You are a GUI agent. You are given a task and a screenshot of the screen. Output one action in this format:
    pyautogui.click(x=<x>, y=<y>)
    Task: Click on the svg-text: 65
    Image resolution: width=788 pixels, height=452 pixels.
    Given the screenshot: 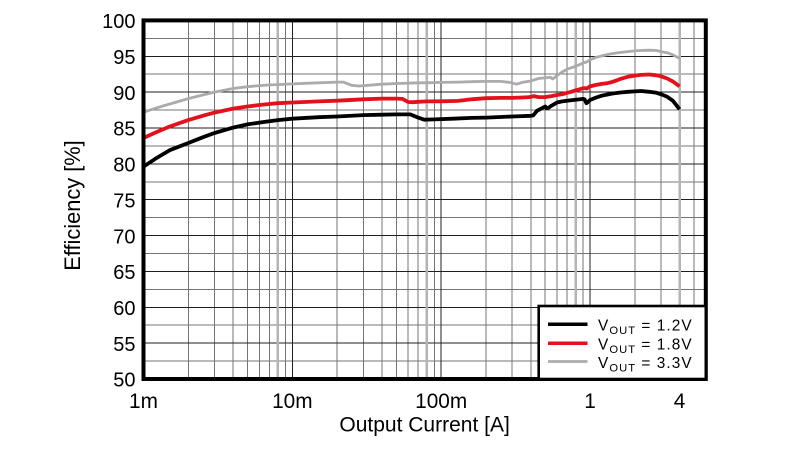 What is the action you would take?
    pyautogui.click(x=124, y=273)
    